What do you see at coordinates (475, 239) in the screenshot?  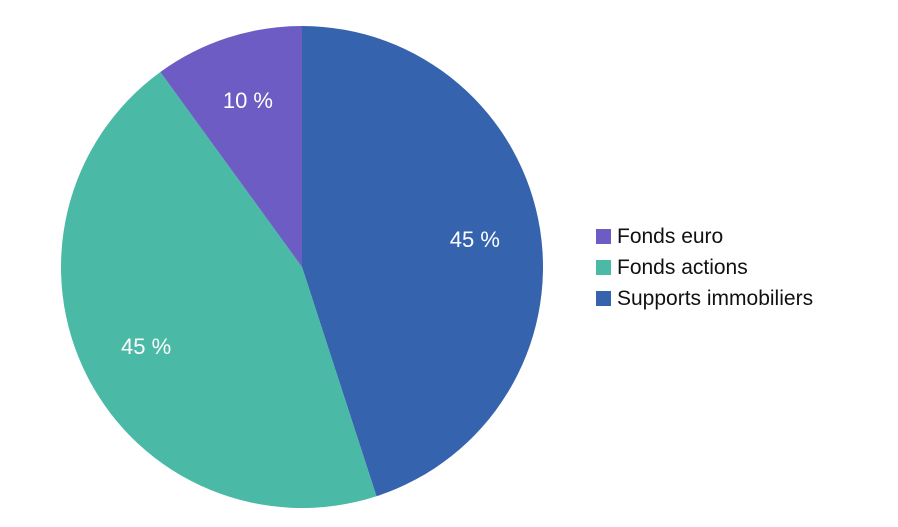 I see `pie-slice-label-supports-immobiliers: 45 %` at bounding box center [475, 239].